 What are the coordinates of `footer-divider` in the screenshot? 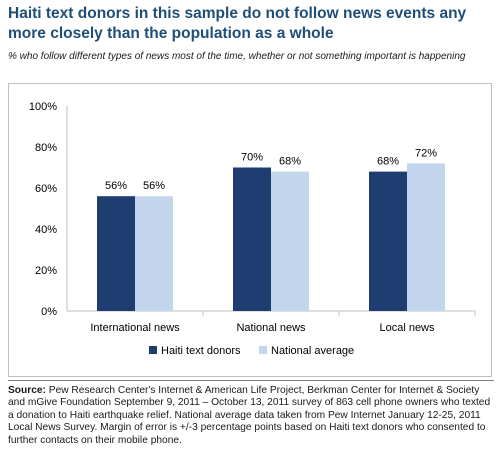 It's located at (251, 380).